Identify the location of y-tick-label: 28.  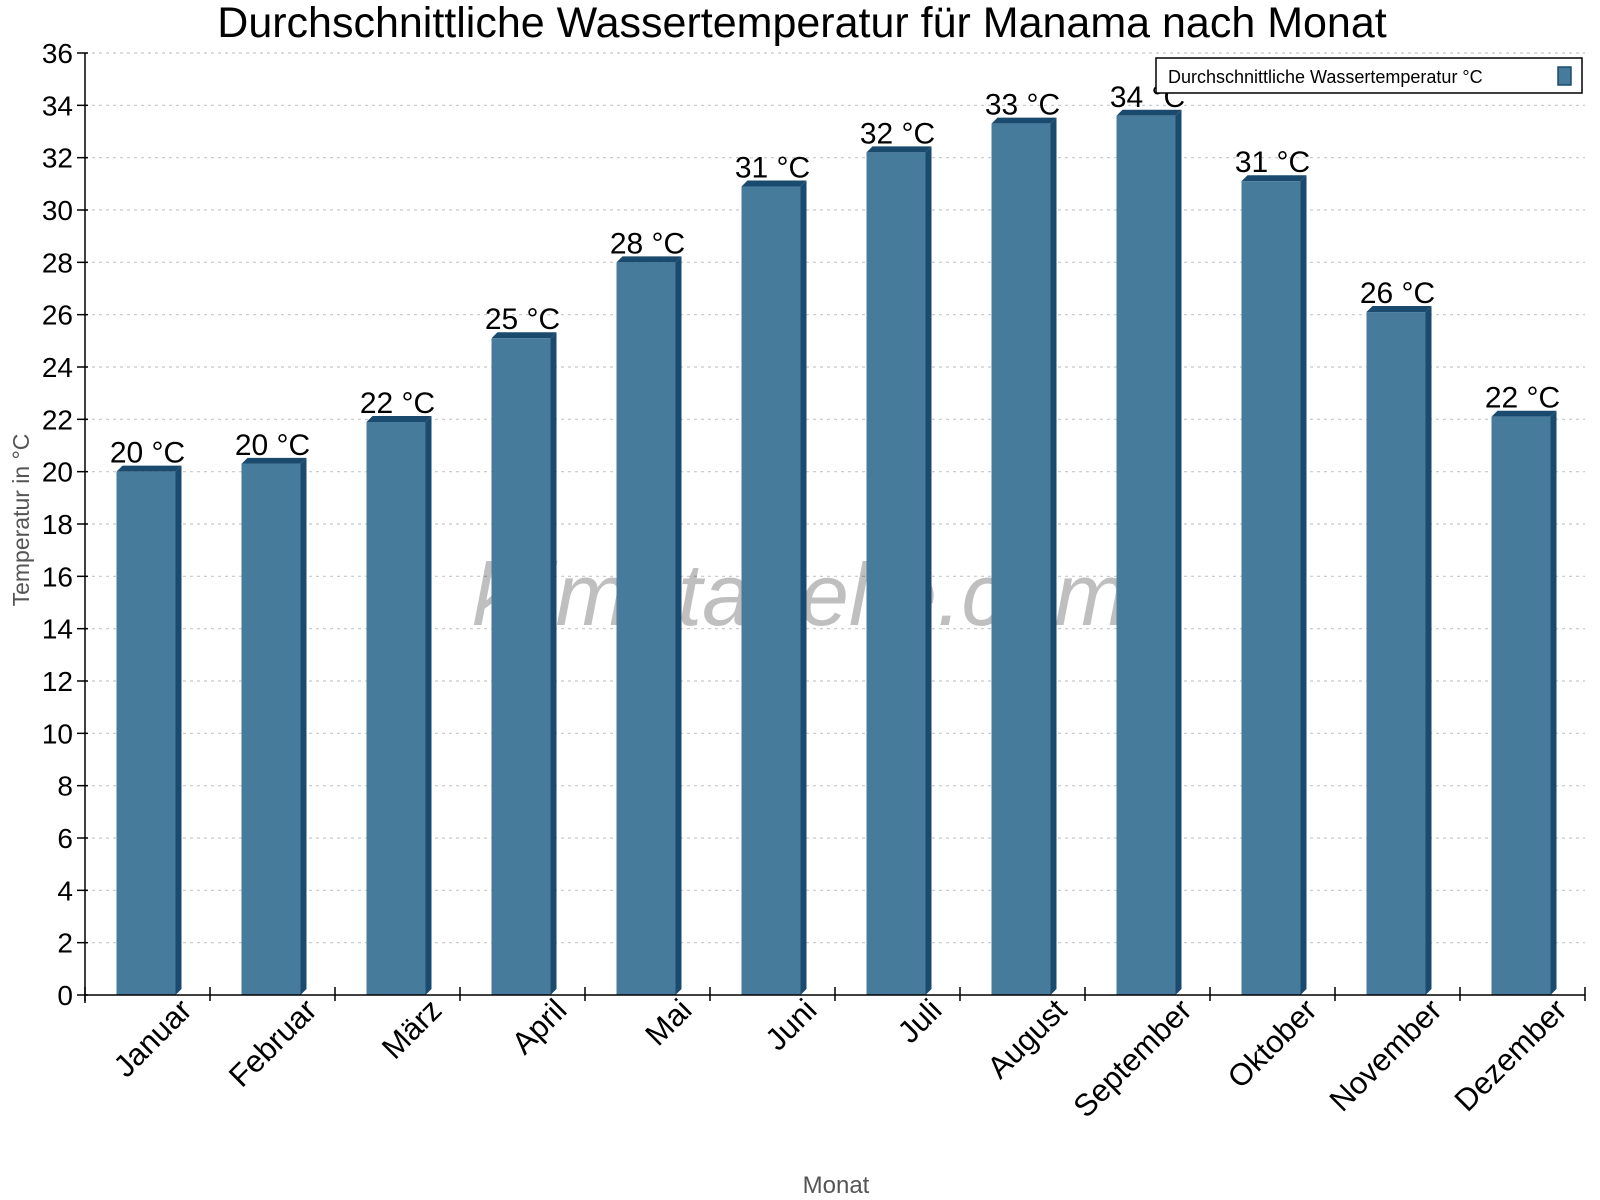
(57, 262).